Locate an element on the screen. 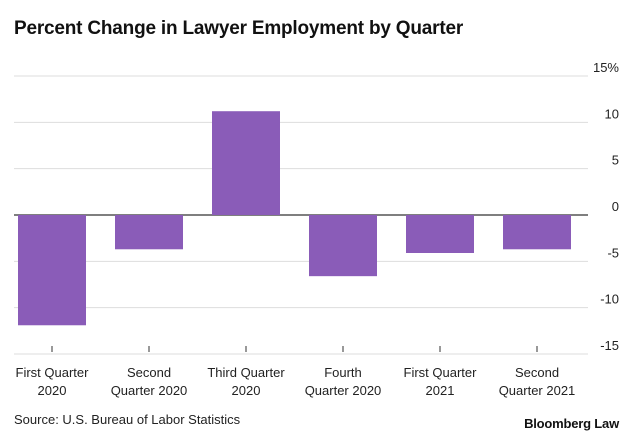 Image resolution: width=633 pixels, height=441 pixels. x-tick-label: 2021 is located at coordinates (440, 390).